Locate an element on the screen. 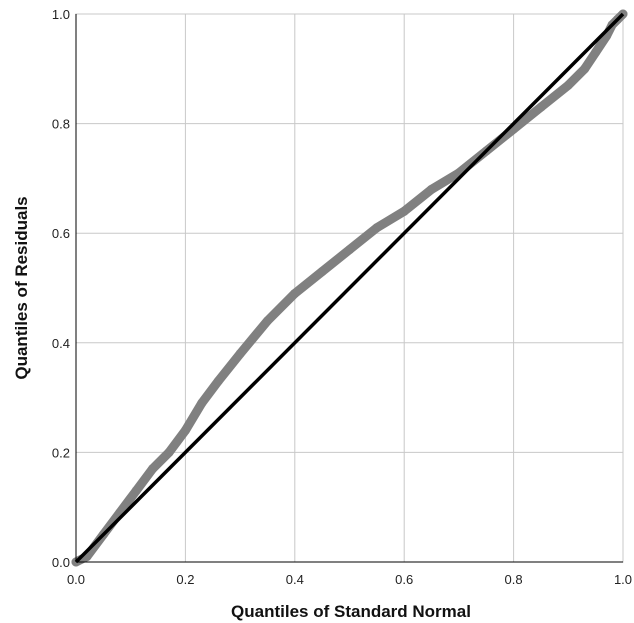 The image size is (634, 623). y-axis-tick-labels: 0.0 0.2 0.4 0.6 0.8 1.0 is located at coordinates (61, 288).